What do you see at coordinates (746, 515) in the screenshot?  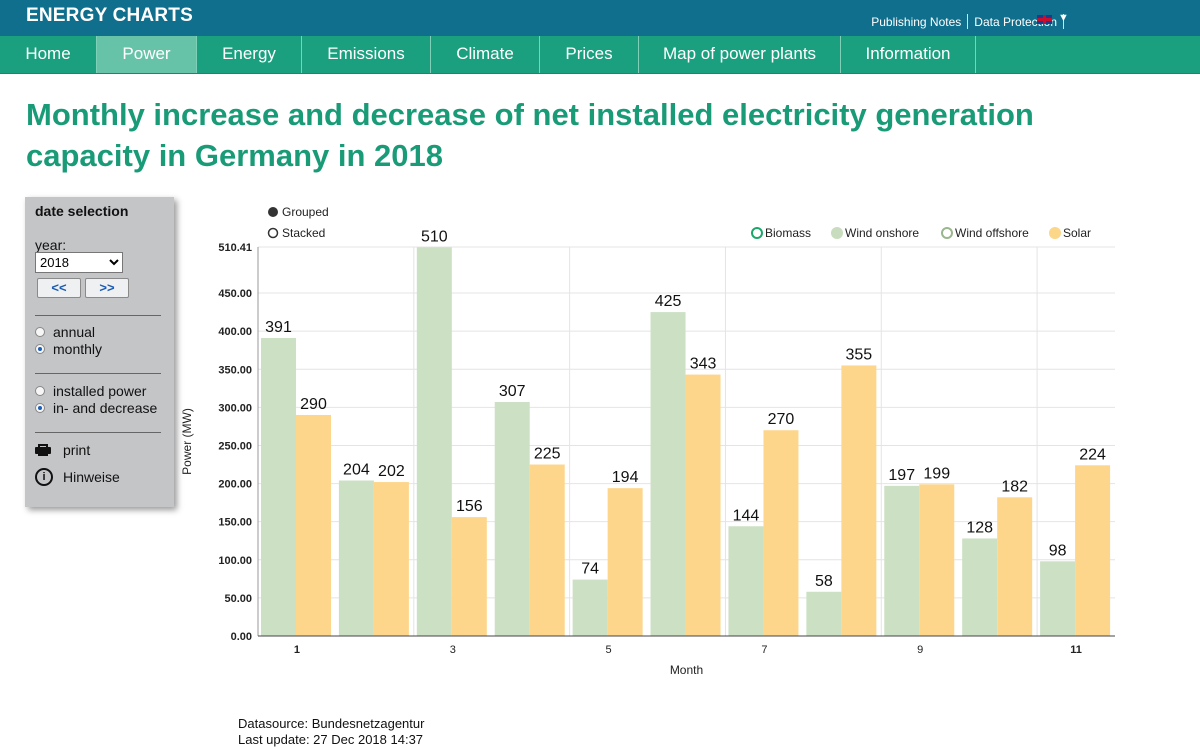 I see `bar-value-label: 144` at bounding box center [746, 515].